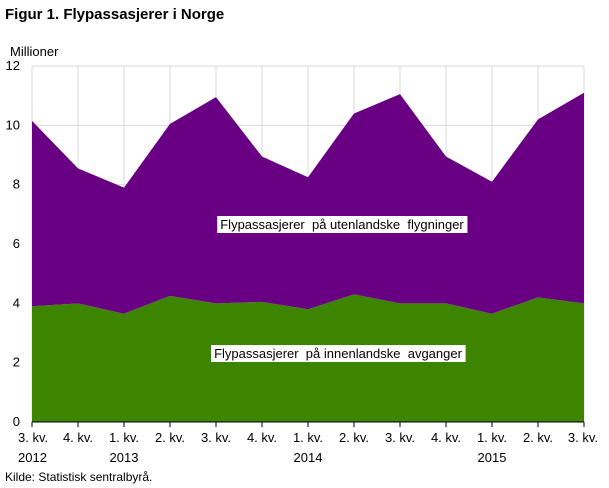 The height and width of the screenshot is (488, 609). I want to click on series-label-text: Flypassasjerer på utenlandske flygninger, so click(342, 224).